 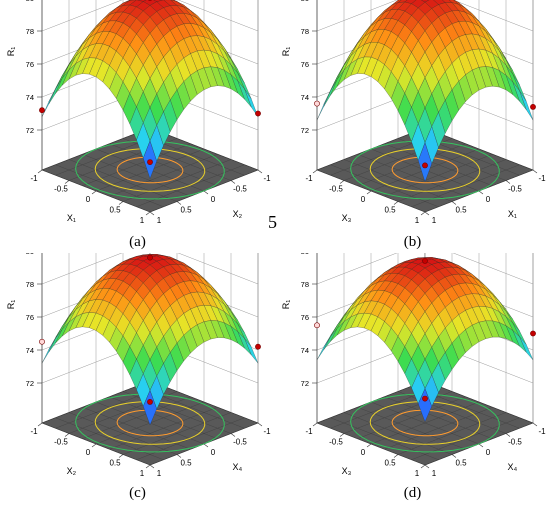 What do you see at coordinates (30, 254) in the screenshot?
I see `z-tick-label: 80` at bounding box center [30, 254].